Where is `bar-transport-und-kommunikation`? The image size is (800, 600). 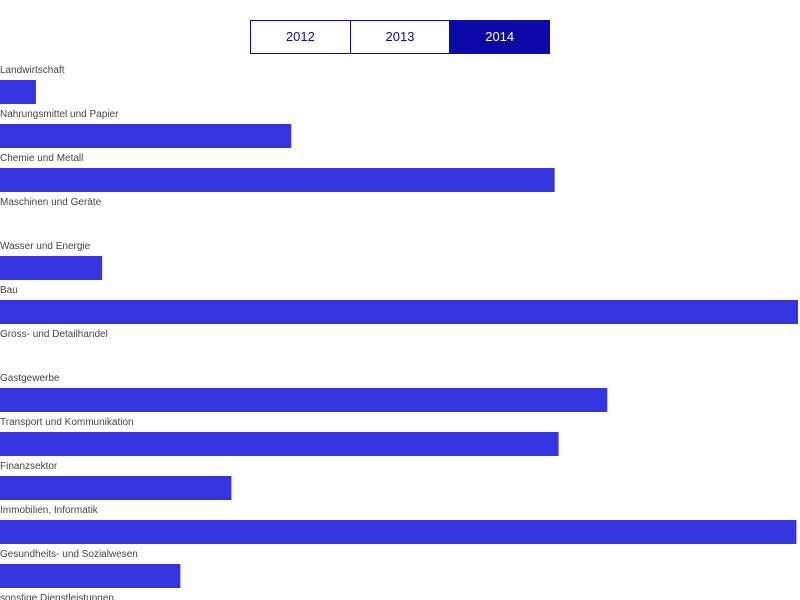 bar-transport-und-kommunikation is located at coordinates (279, 444).